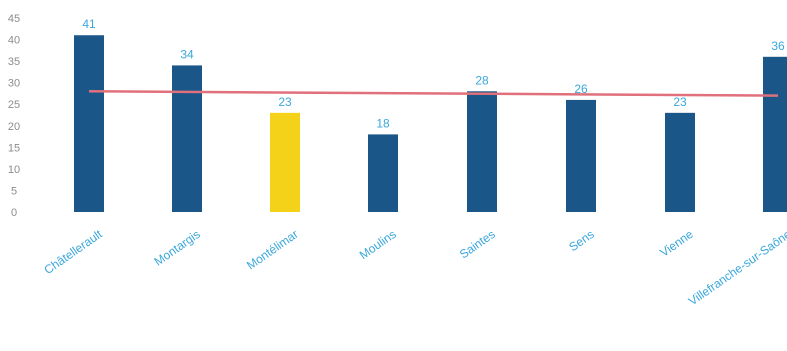 Image resolution: width=787 pixels, height=351 pixels. I want to click on data-label: 18, so click(383, 123).